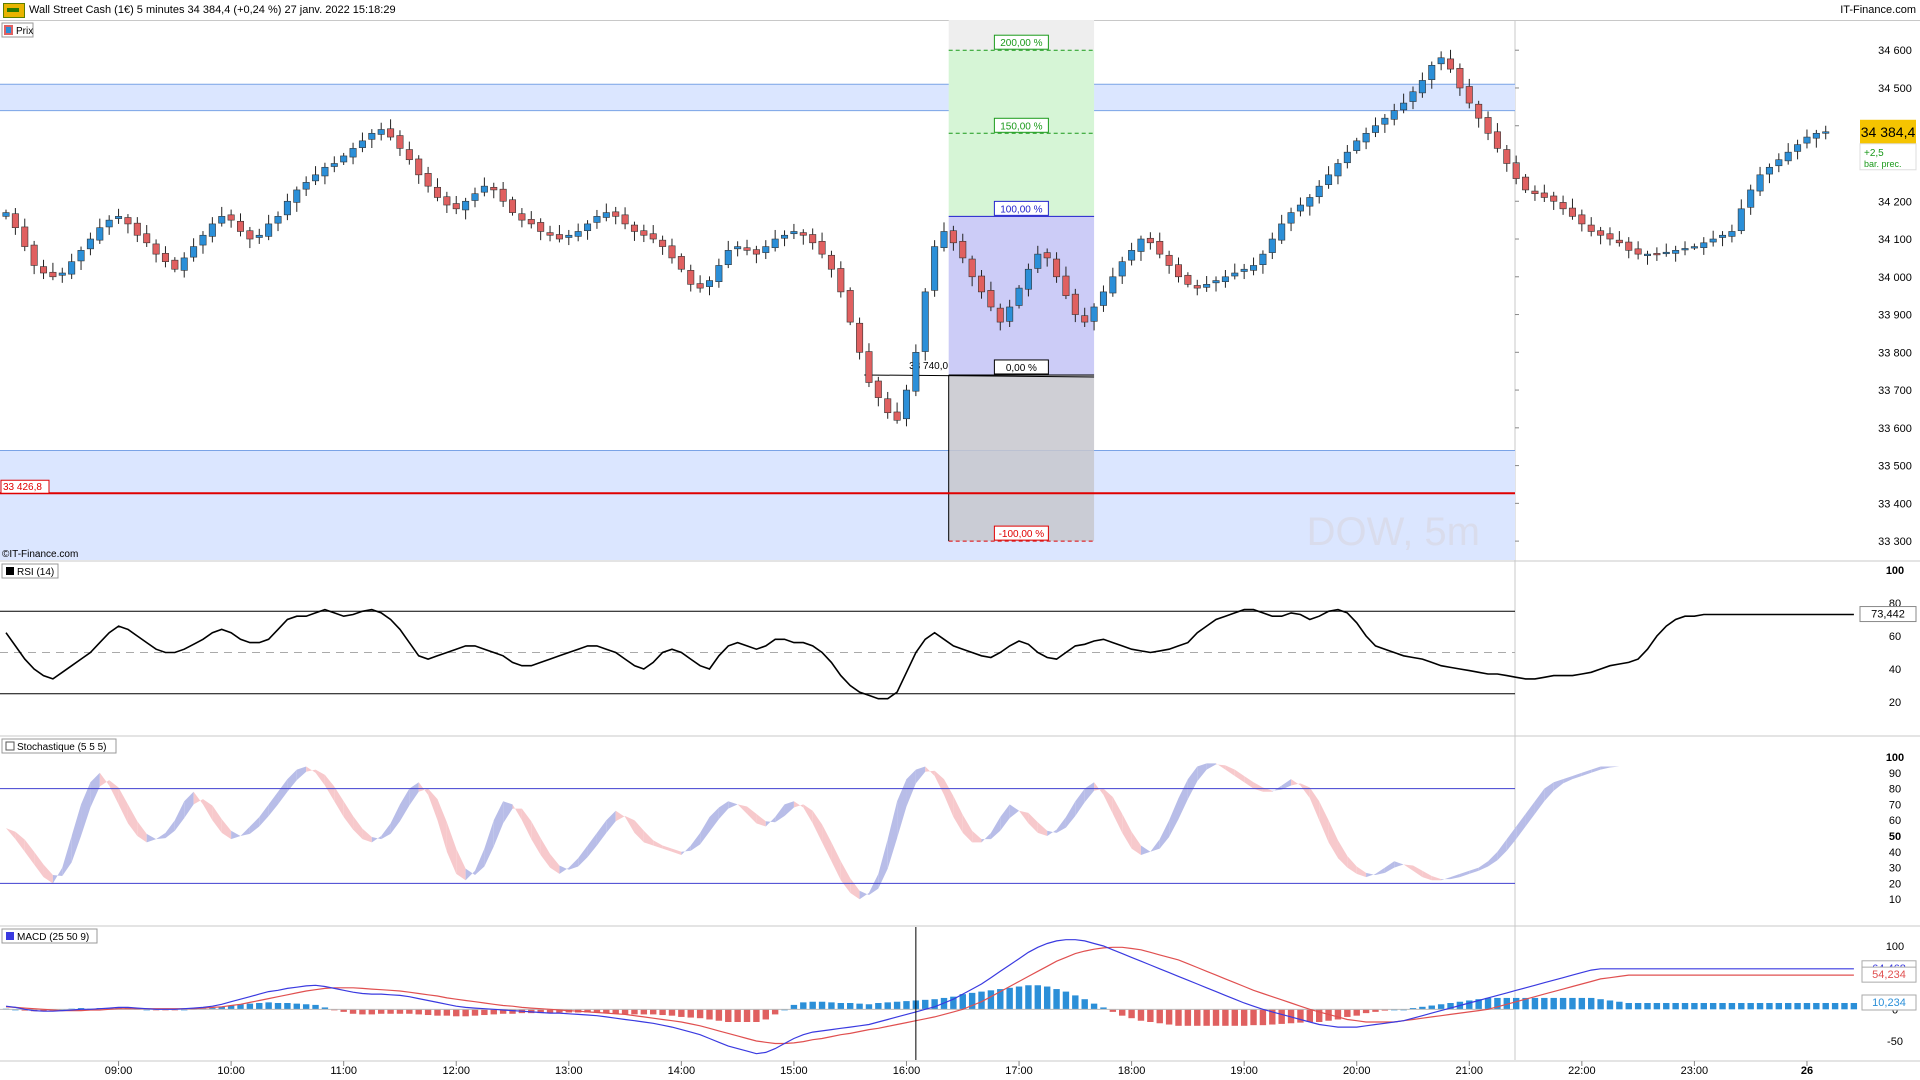  What do you see at coordinates (49, 936) in the screenshot?
I see `legend-box-macd` at bounding box center [49, 936].